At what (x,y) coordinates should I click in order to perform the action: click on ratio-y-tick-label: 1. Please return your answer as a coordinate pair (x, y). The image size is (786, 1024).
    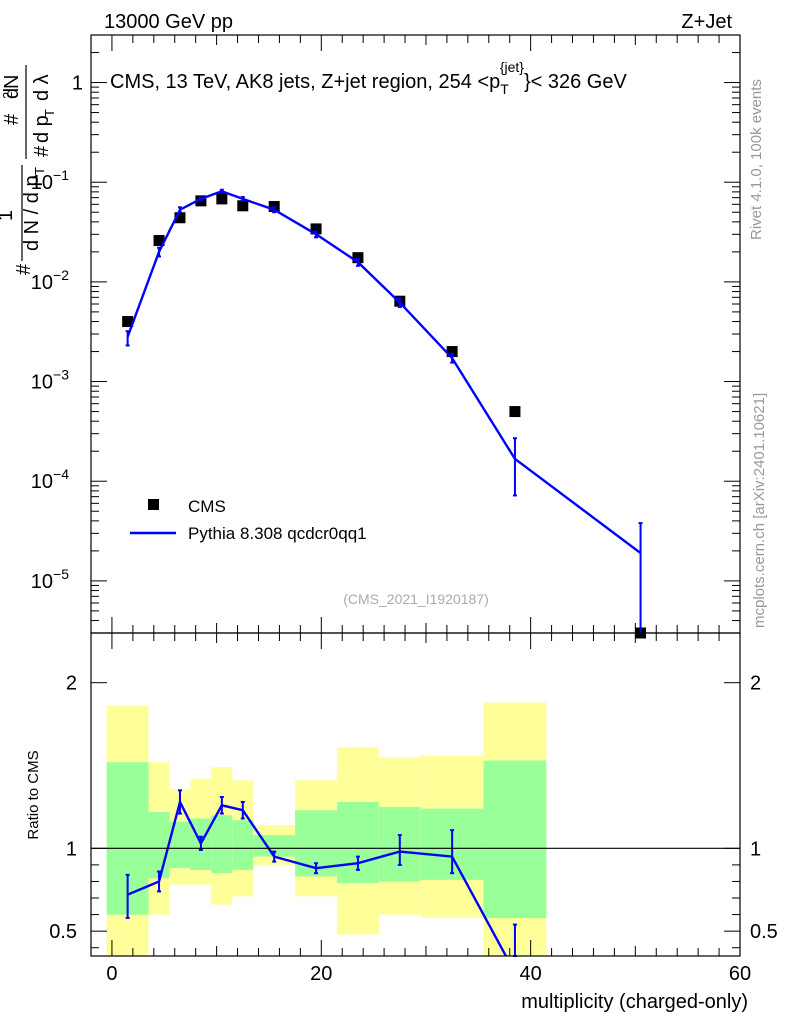
    Looking at the image, I should click on (71, 849).